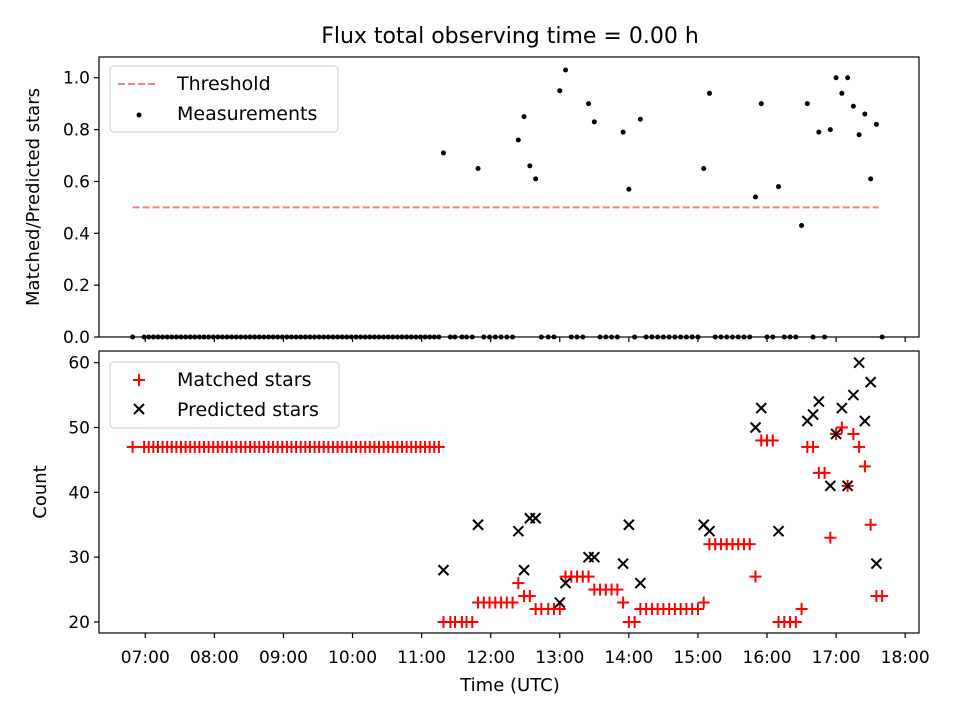 This screenshot has width=960, height=720. I want to click on x-tick-label: 10:00, so click(352, 658).